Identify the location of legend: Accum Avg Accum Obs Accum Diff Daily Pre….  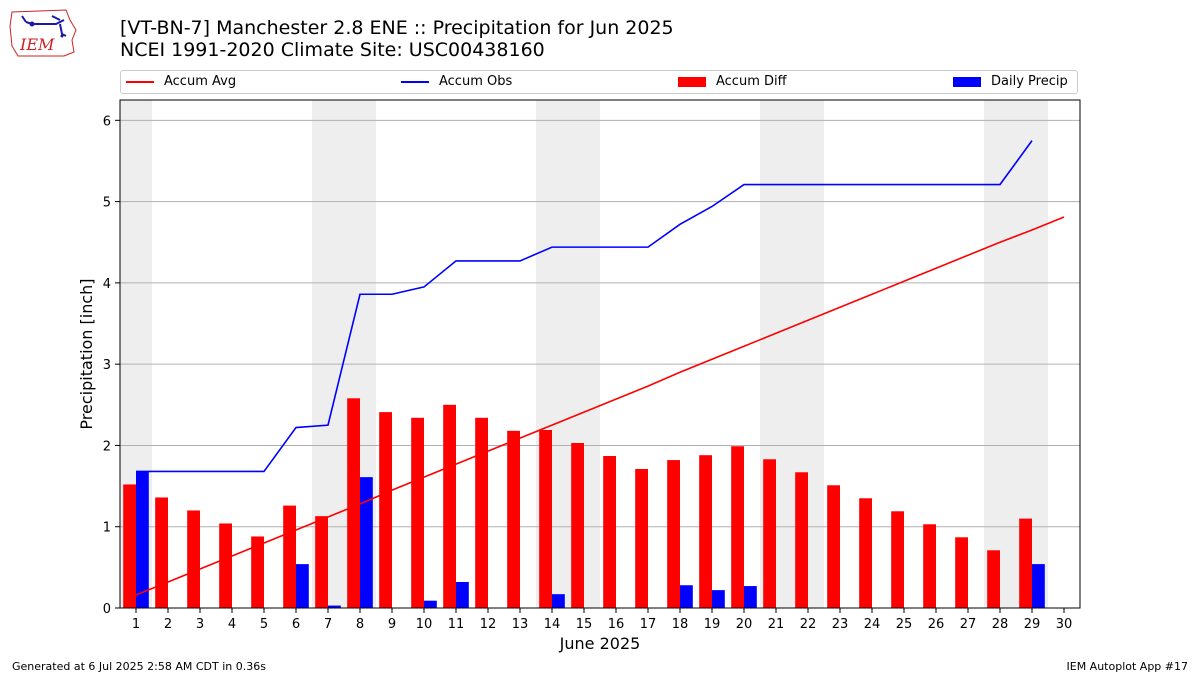
(599, 82).